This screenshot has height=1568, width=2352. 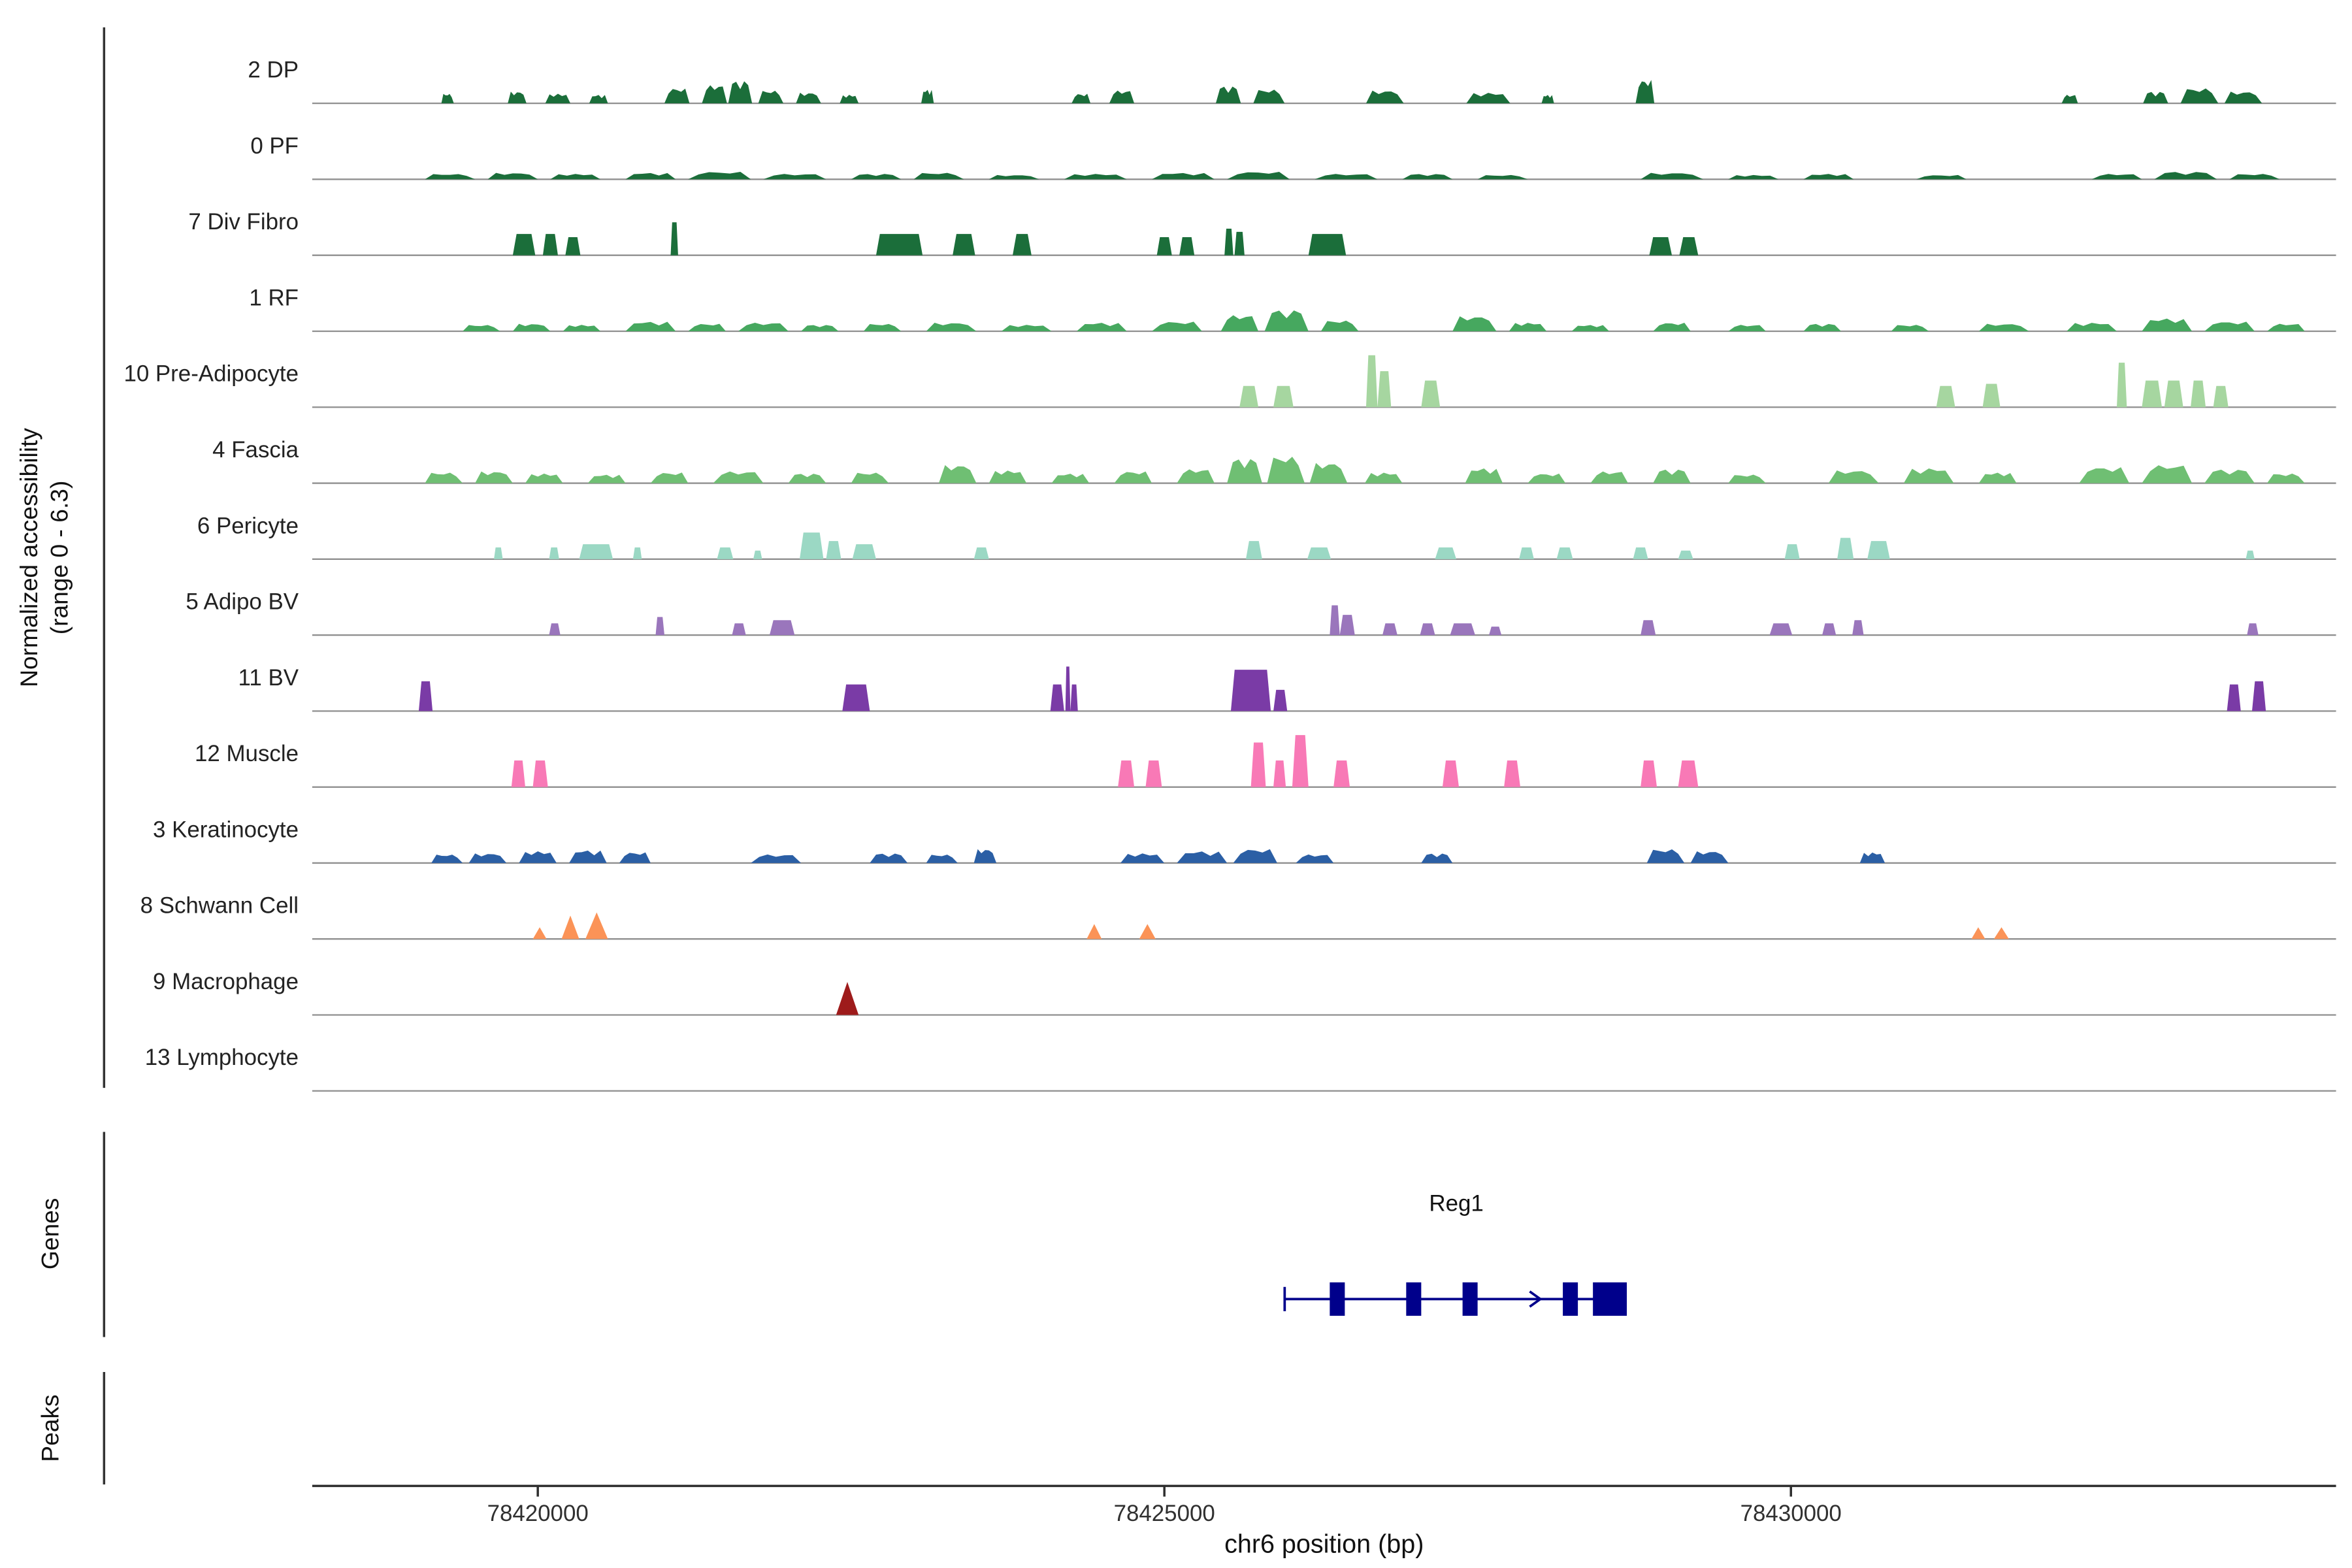 I want to click on track-row-4-fascia: 4 Fascia, so click(x=1274, y=460).